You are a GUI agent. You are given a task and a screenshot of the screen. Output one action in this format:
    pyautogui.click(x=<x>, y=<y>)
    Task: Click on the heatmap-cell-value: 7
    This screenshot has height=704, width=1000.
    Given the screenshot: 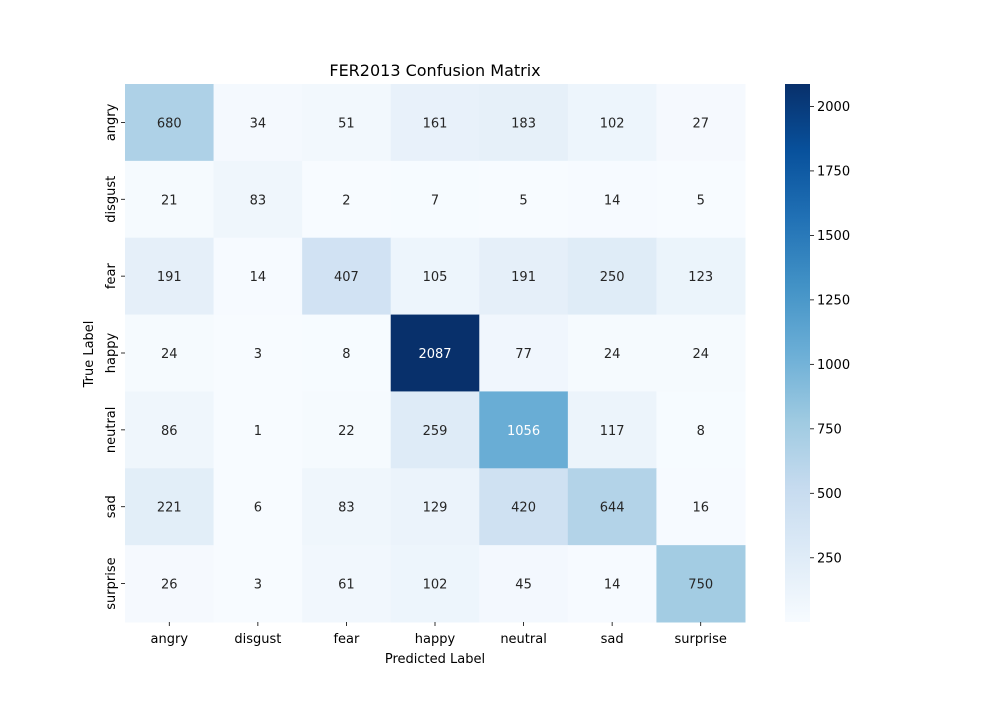 What is the action you would take?
    pyautogui.click(x=435, y=200)
    